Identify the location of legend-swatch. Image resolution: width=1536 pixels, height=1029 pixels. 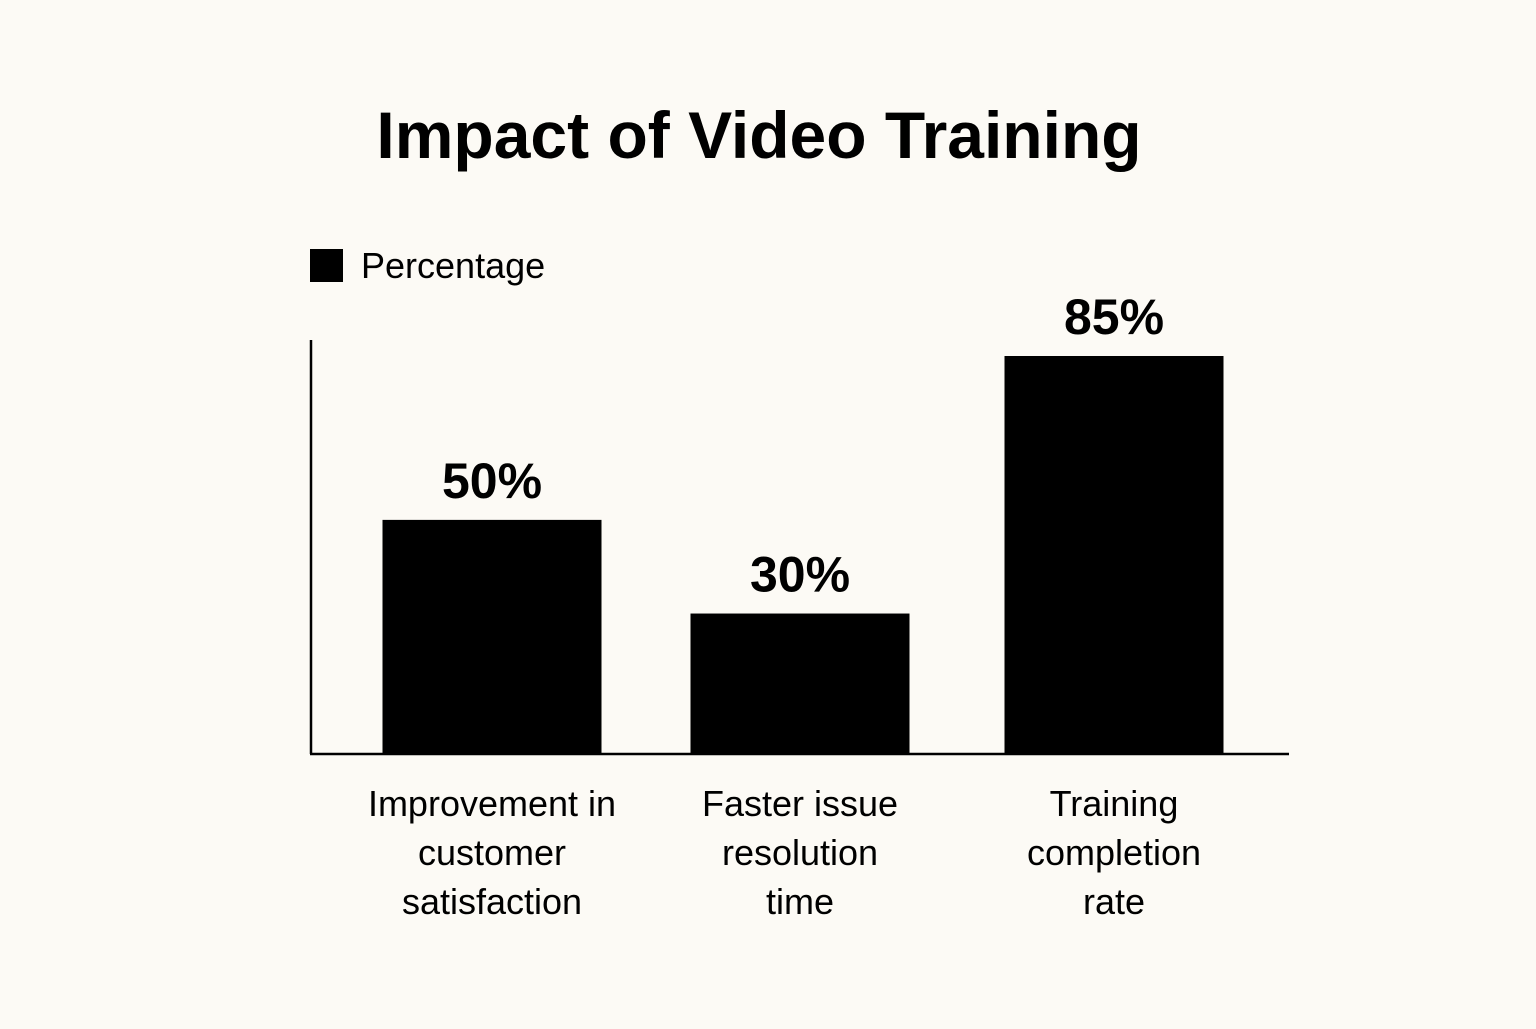
(326, 265).